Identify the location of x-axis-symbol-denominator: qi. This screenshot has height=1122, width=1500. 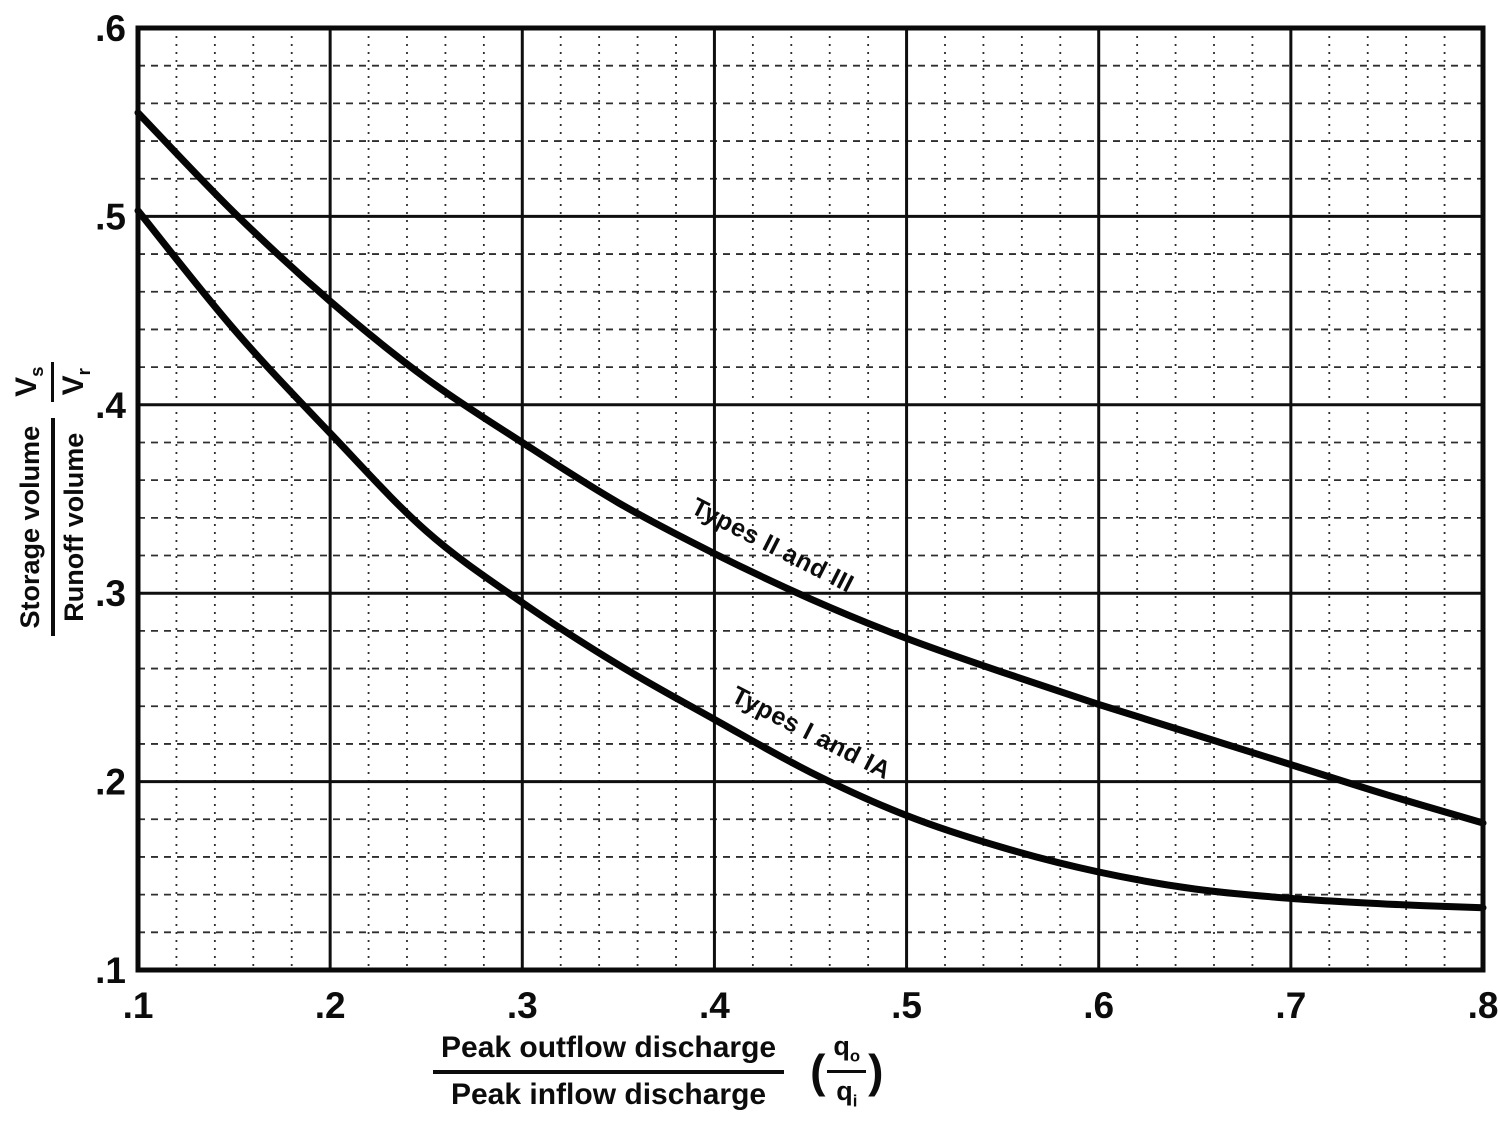
(846, 1092).